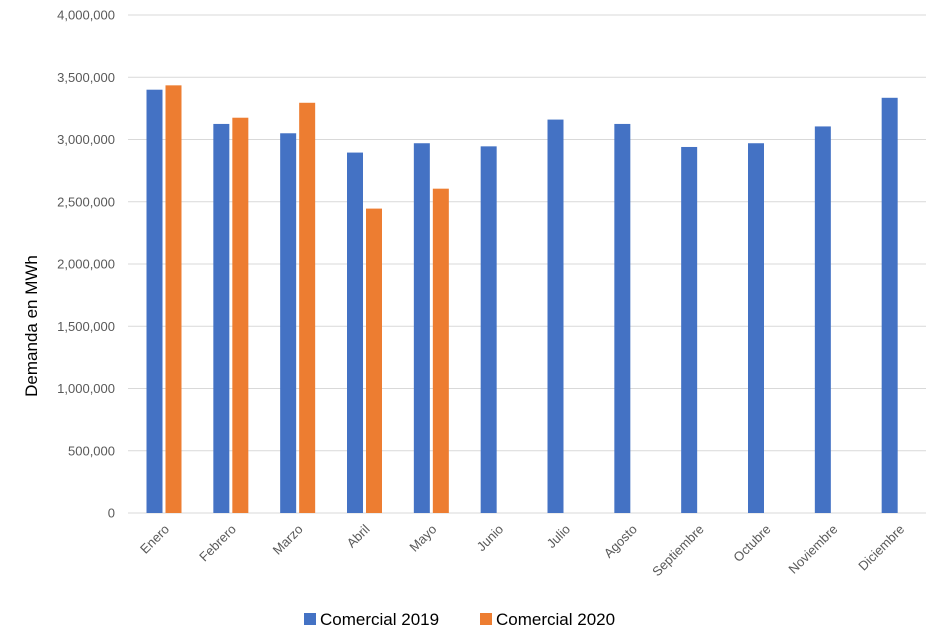 This screenshot has width=935, height=631. Describe the element at coordinates (240, 315) in the screenshot. I see `bar-comercial-2020-febrero` at that location.